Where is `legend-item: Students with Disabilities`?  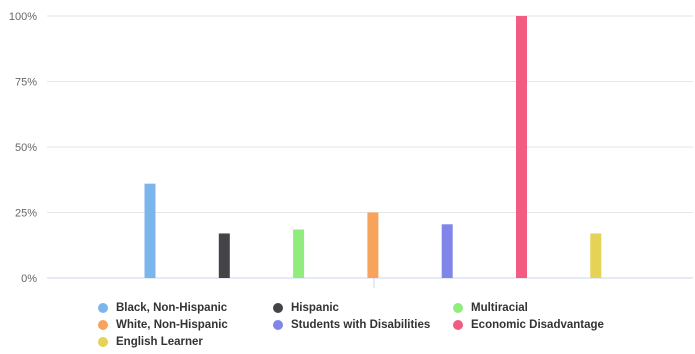
legend-item: Students with Disabilities is located at coordinates (363, 325).